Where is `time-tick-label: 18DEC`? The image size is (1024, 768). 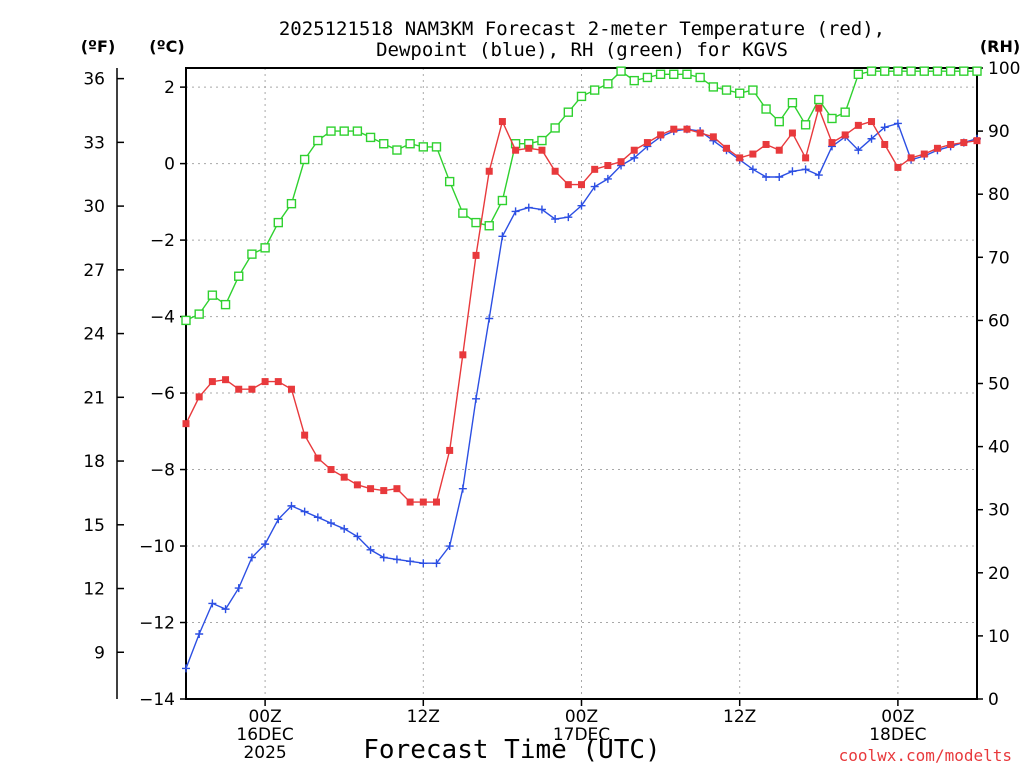 time-tick-label: 18DEC is located at coordinates (897, 735).